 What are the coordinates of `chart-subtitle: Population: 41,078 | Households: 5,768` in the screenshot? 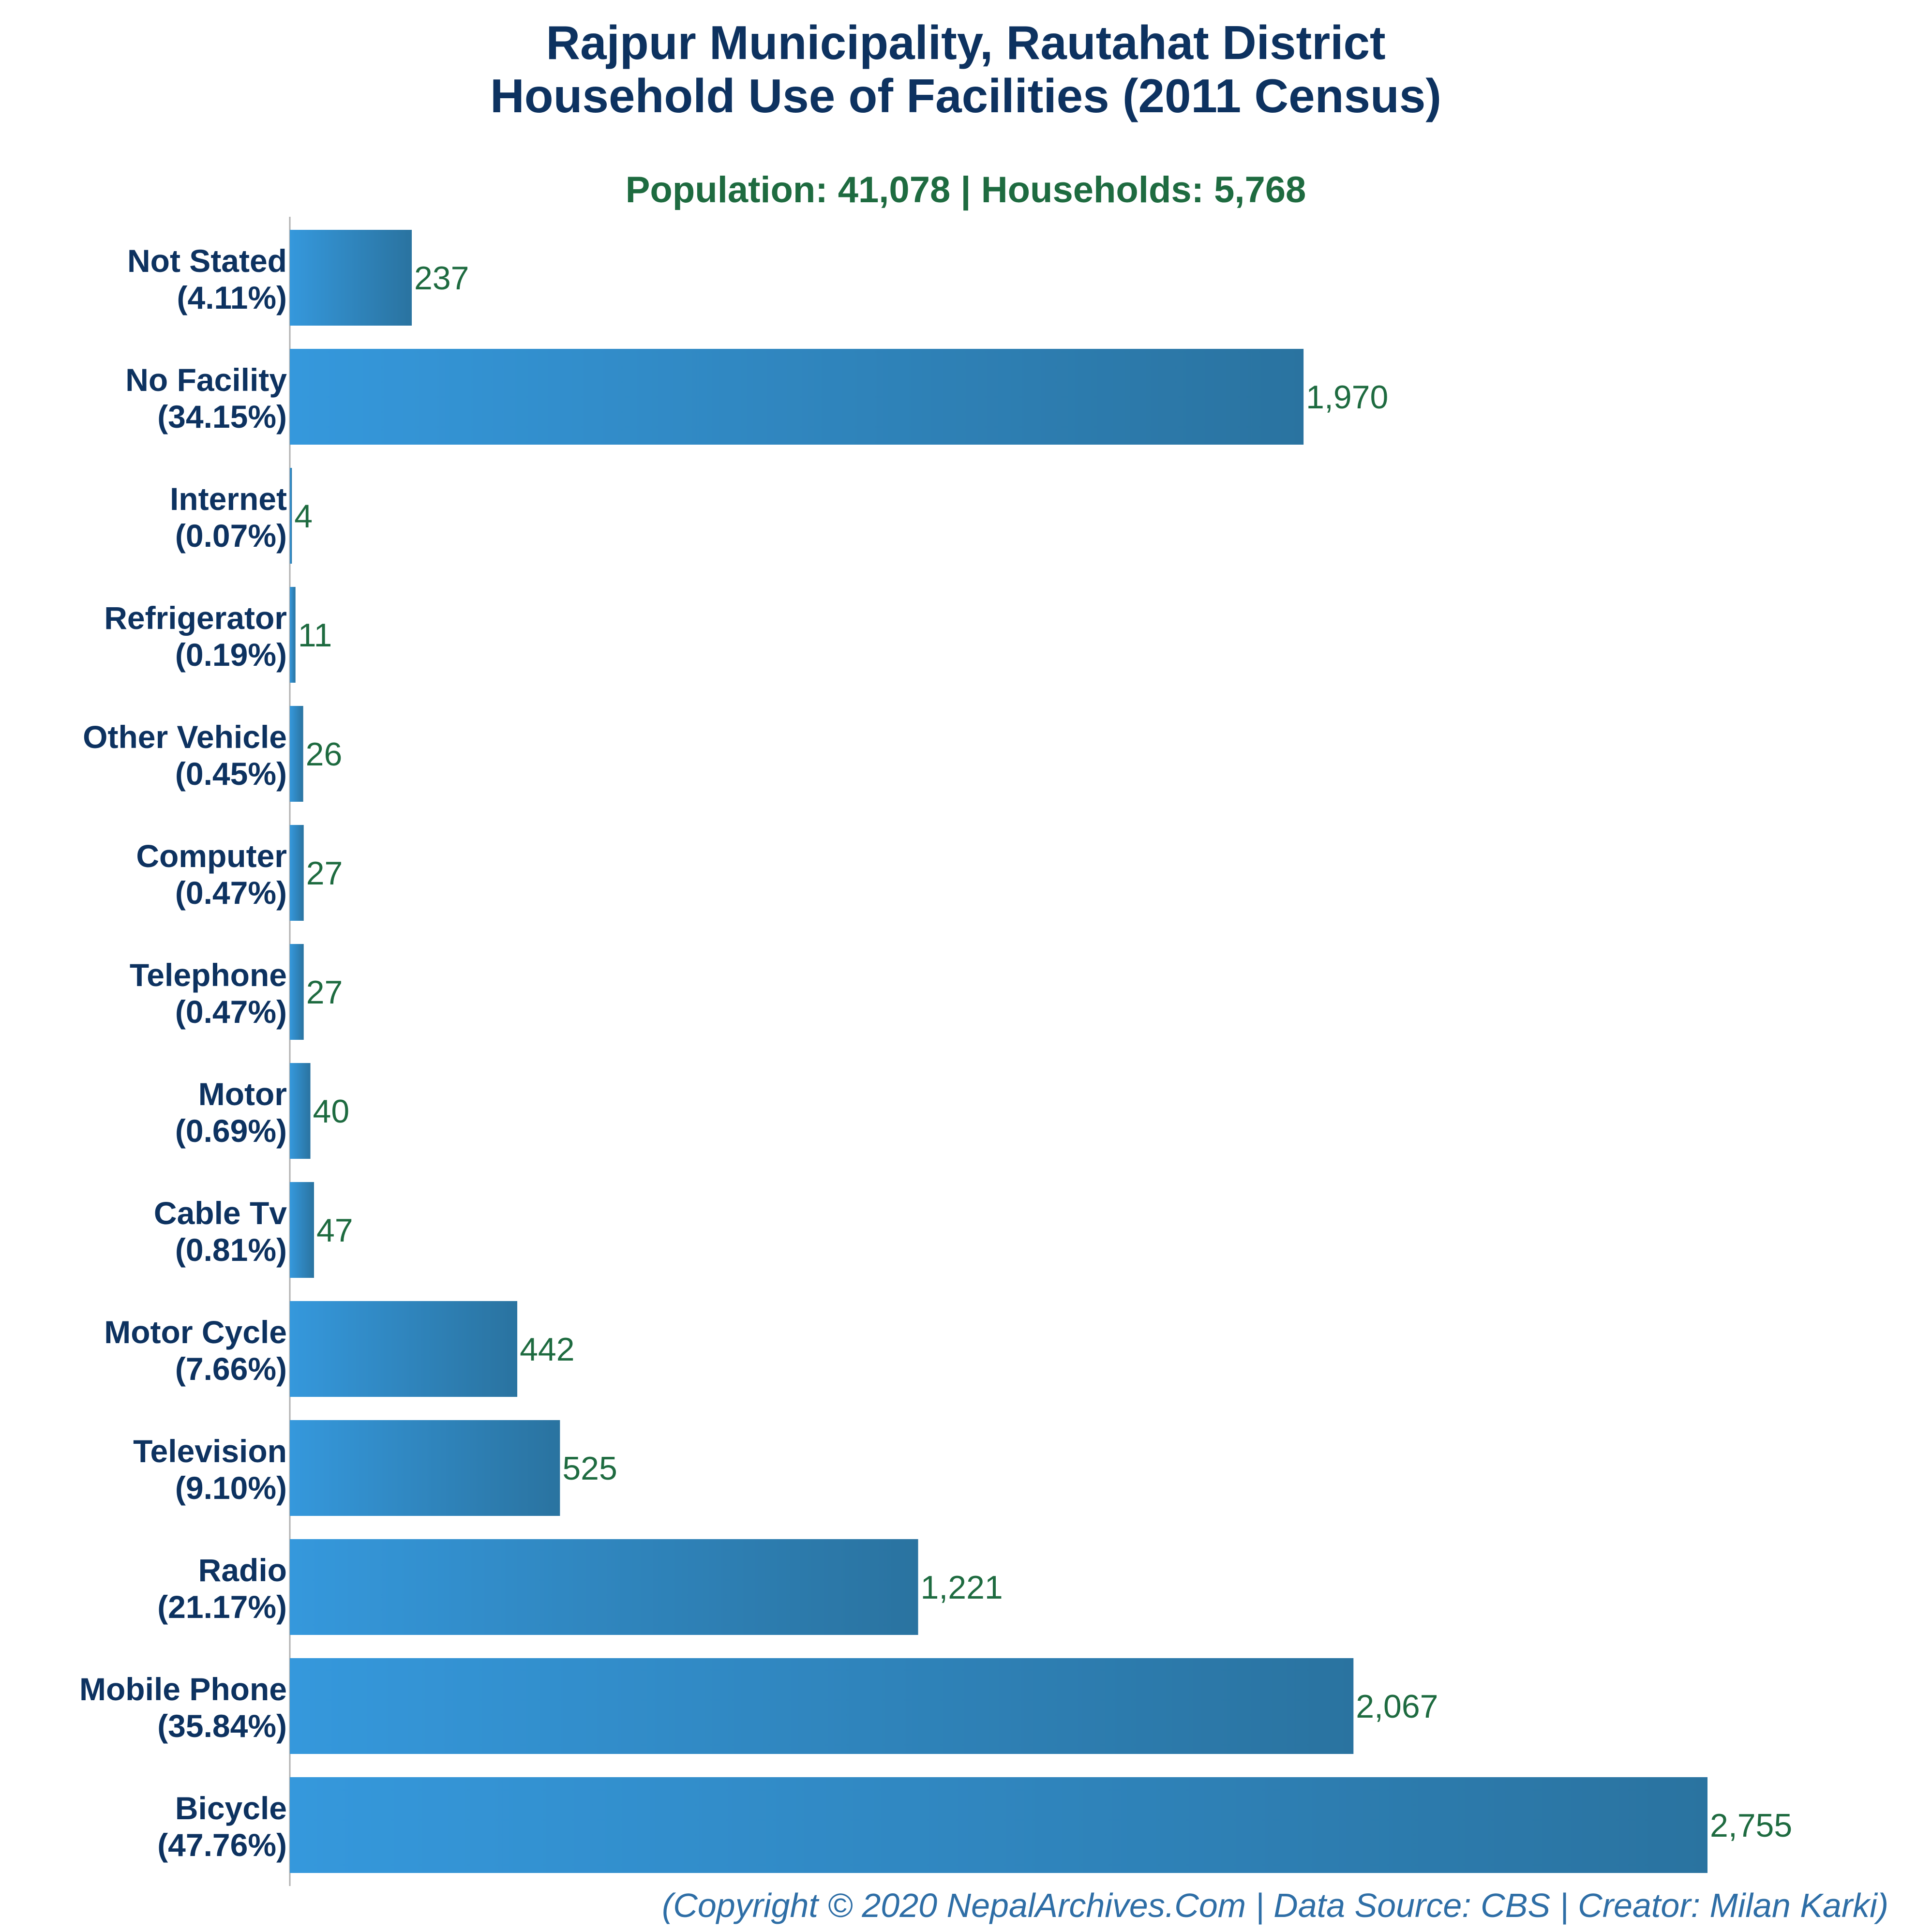 It's located at (966, 190).